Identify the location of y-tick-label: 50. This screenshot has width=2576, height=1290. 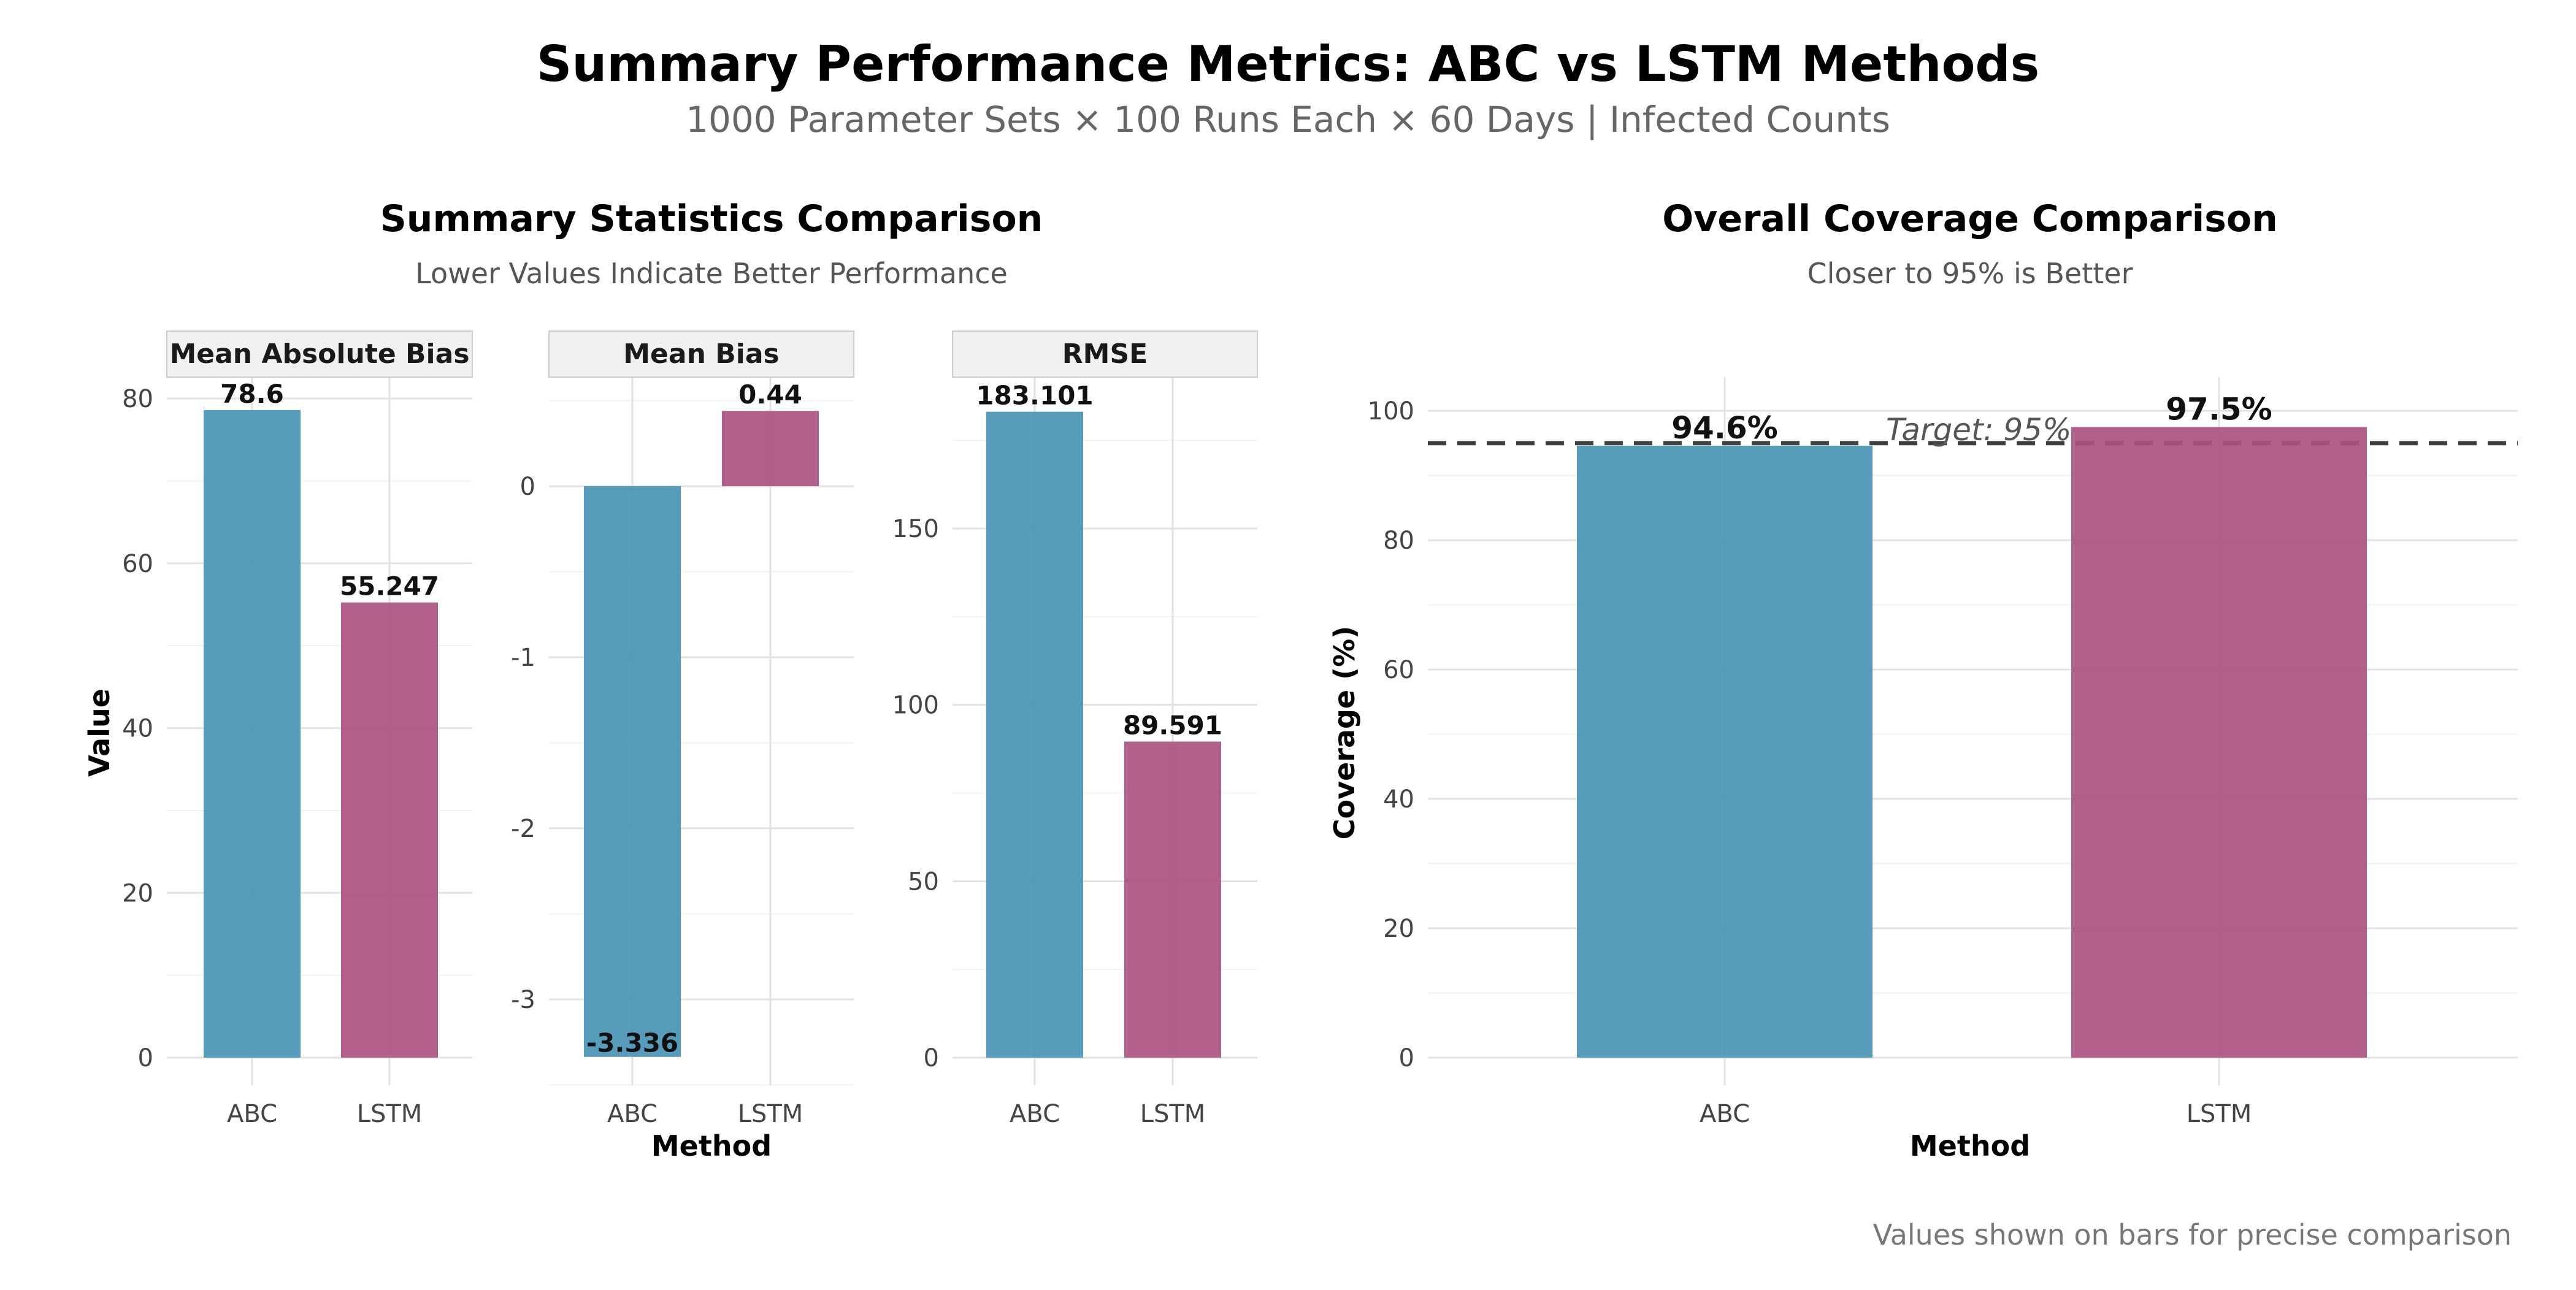
(923, 882).